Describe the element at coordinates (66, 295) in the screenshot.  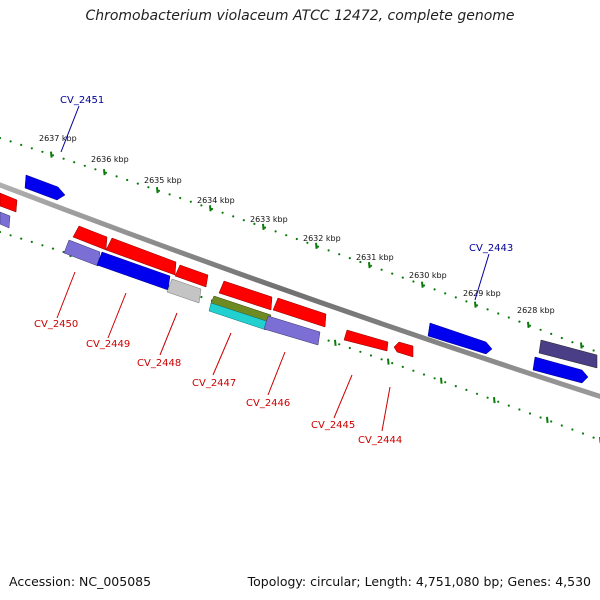
I see `leader-cv2450` at that location.